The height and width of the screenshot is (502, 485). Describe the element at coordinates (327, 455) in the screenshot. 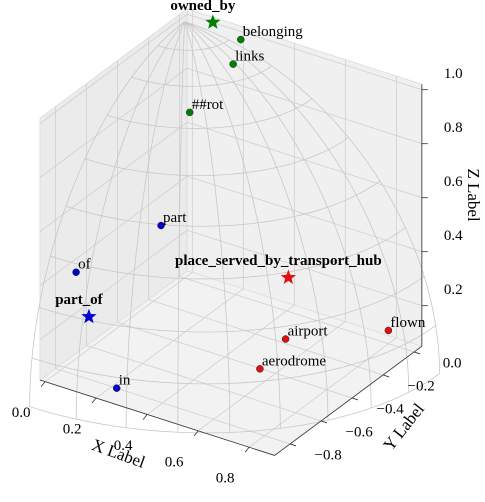

I see `y-tick-label: −0.8` at that location.